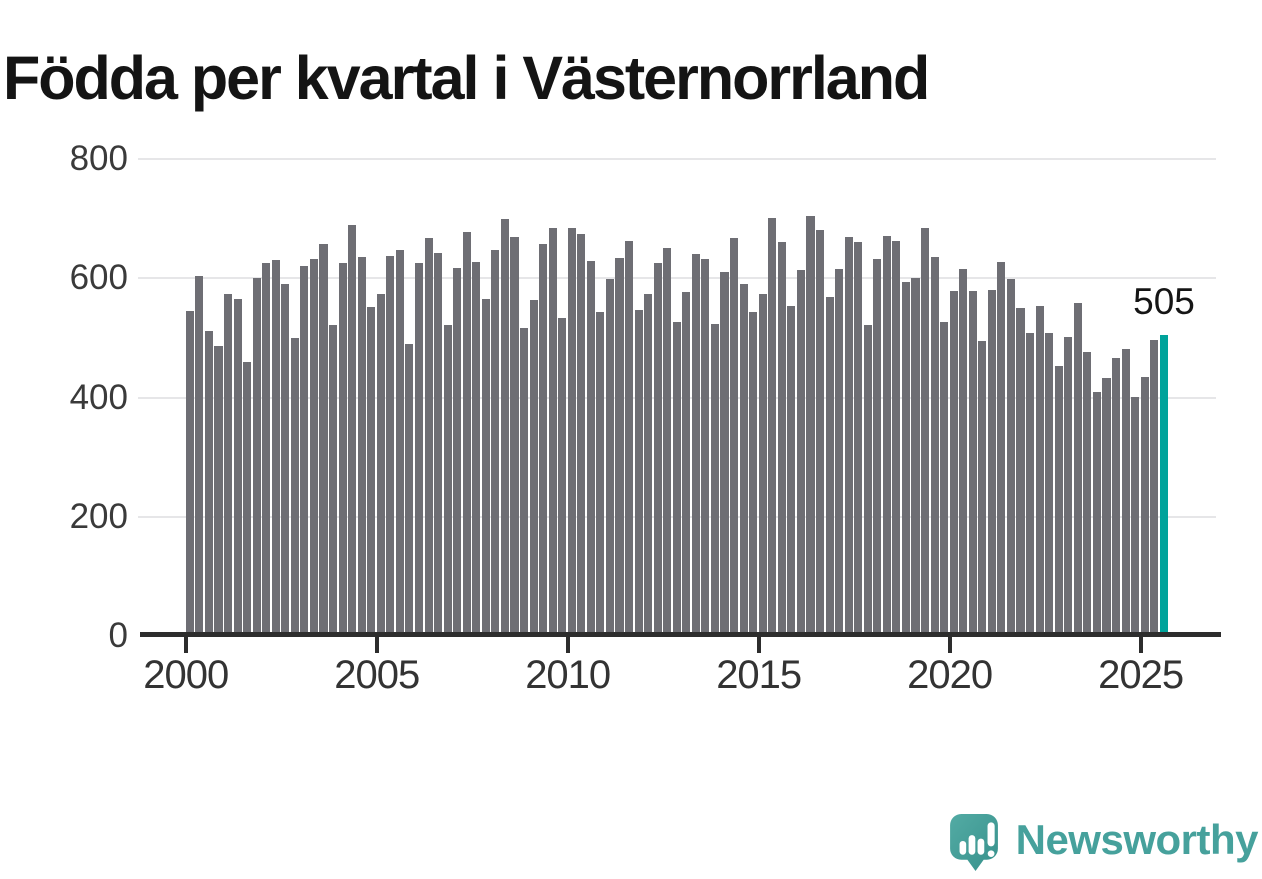 The height and width of the screenshot is (879, 1262). I want to click on bar-2012-q3, so click(667, 442).